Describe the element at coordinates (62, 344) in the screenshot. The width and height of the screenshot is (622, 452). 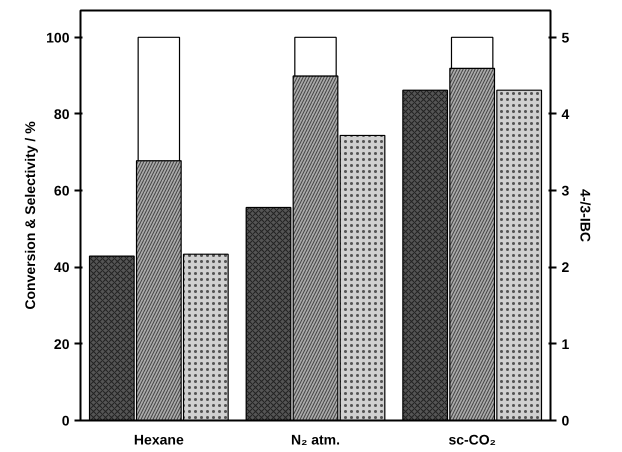
I see `y-tick-label: 20` at that location.